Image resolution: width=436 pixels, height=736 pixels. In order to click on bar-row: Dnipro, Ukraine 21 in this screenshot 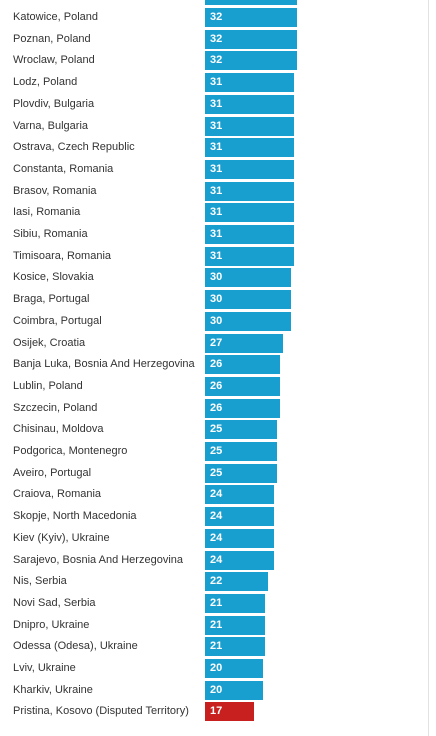, I will do `click(210, 625)`.